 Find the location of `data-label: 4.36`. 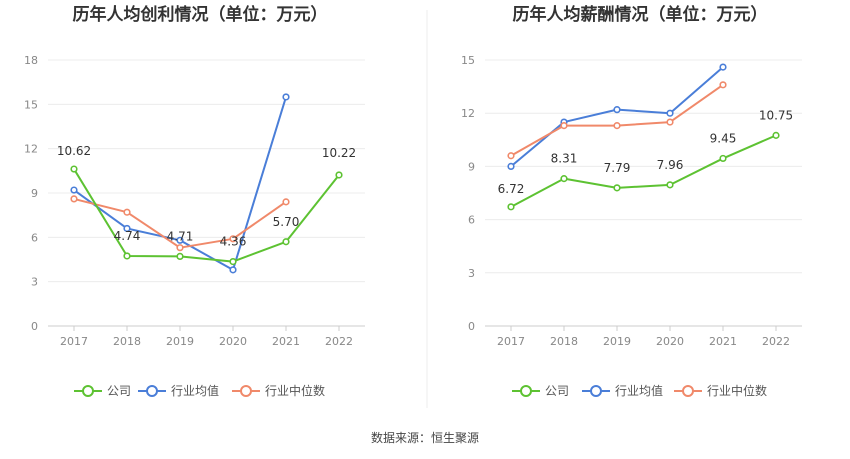

data-label: 4.36 is located at coordinates (233, 242).